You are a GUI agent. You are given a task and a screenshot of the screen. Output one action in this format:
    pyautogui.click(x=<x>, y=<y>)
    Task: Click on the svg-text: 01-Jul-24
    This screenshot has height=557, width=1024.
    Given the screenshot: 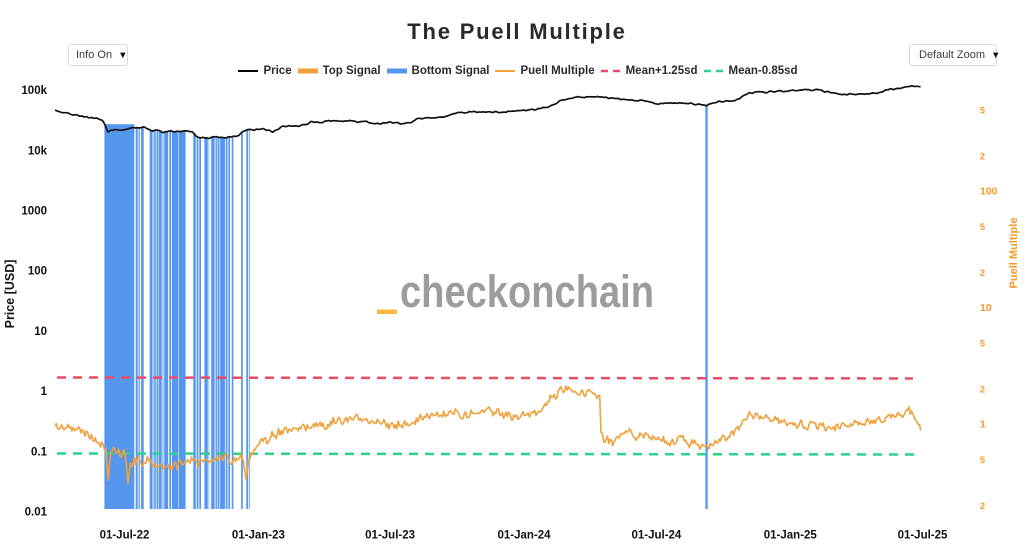 What is the action you would take?
    pyautogui.click(x=656, y=536)
    